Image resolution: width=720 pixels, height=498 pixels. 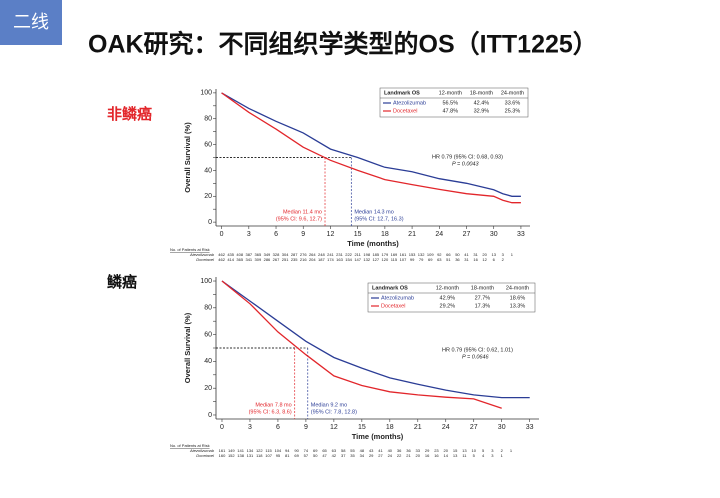 What do you see at coordinates (477, 350) in the screenshot?
I see `hazard-ratio: HR 0.79 (95% CI: 0.62, 1.01)` at bounding box center [477, 350].